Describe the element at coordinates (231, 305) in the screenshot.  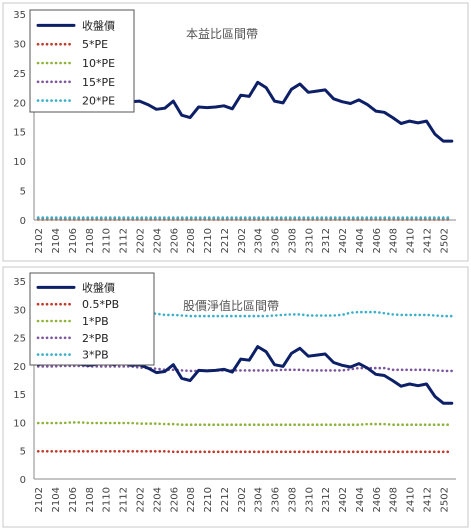
I see `band-annotation: 股價淨值比區間帶` at that location.